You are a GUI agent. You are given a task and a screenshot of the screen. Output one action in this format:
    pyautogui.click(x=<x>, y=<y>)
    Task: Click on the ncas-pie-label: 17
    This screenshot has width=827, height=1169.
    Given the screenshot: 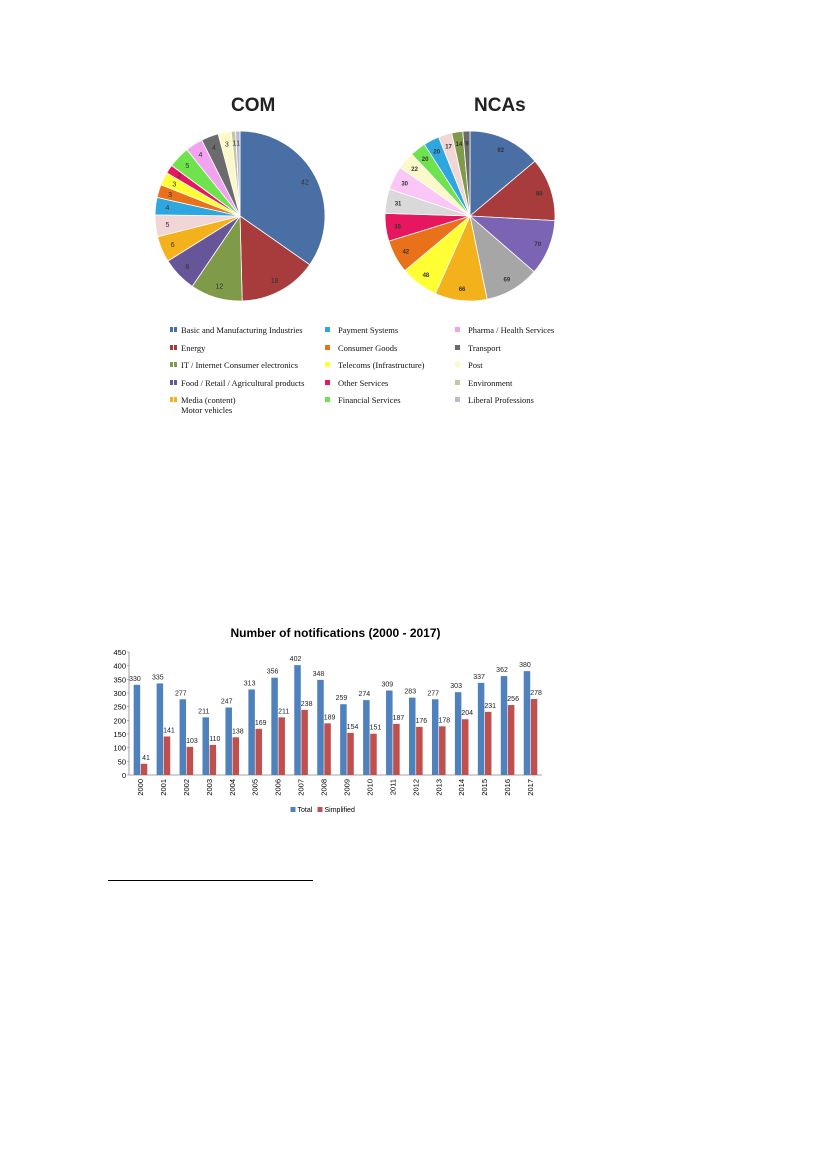 What is the action you would take?
    pyautogui.click(x=448, y=148)
    